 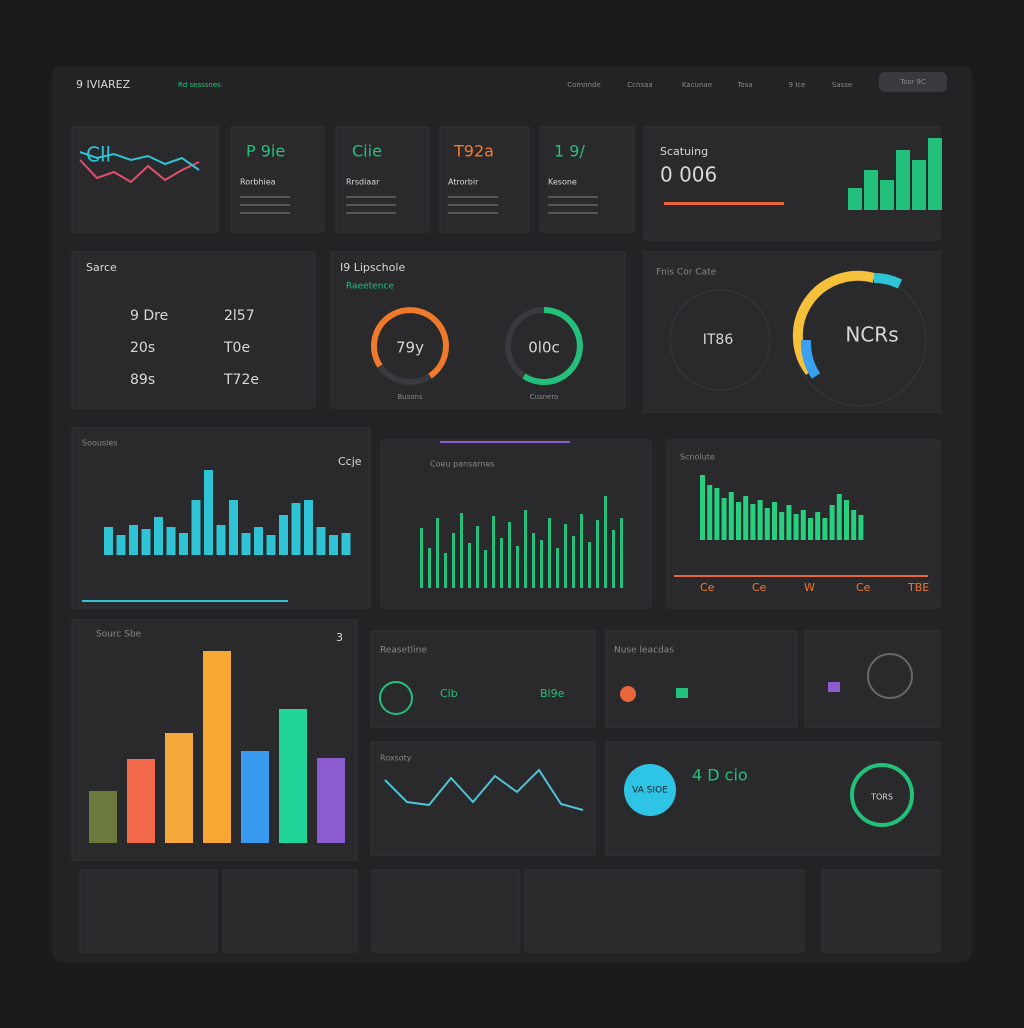 I want to click on table-cell: 2l57, so click(x=239, y=316).